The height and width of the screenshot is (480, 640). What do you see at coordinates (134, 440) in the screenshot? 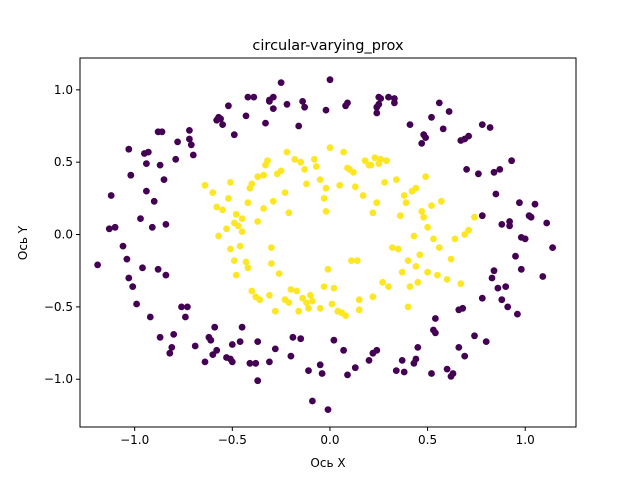
I see `x-tick-label: −1.0` at bounding box center [134, 440].